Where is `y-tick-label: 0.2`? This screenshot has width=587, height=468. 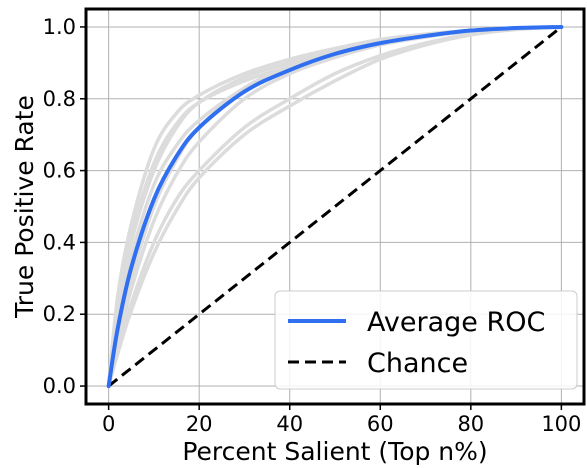
y-tick-label: 0.2 is located at coordinates (59, 314).